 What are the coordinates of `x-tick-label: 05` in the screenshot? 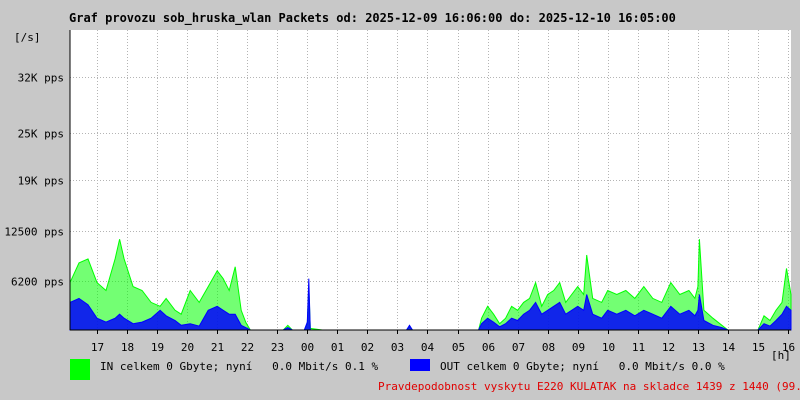 It's located at (458, 347).